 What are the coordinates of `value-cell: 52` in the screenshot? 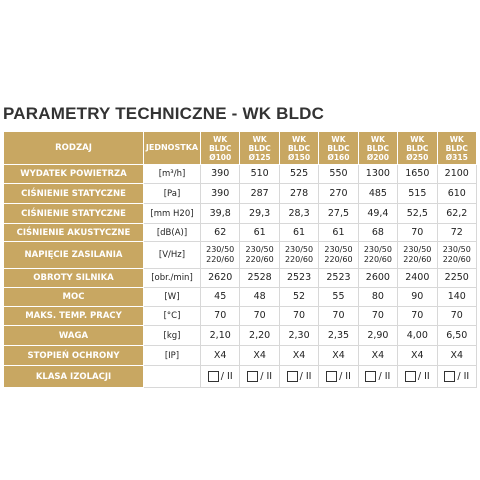 It's located at (299, 297).